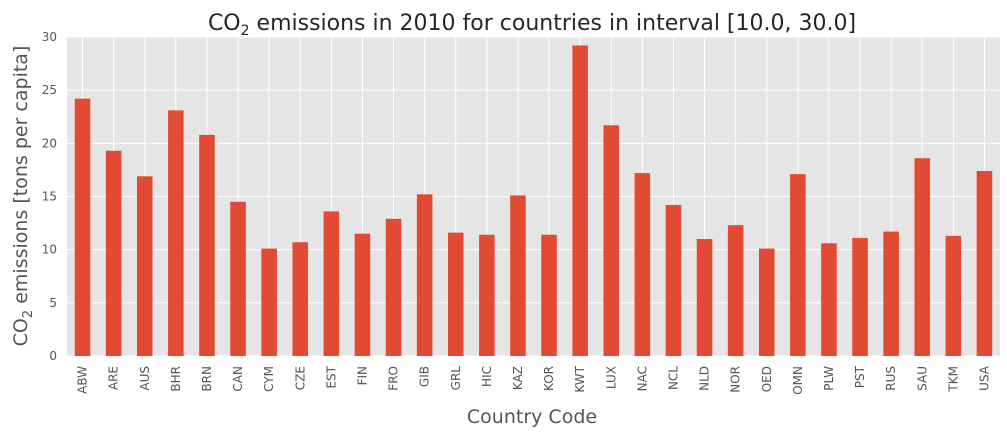 This screenshot has width=1007, height=437. I want to click on x-tick-label: HIC, so click(487, 376).